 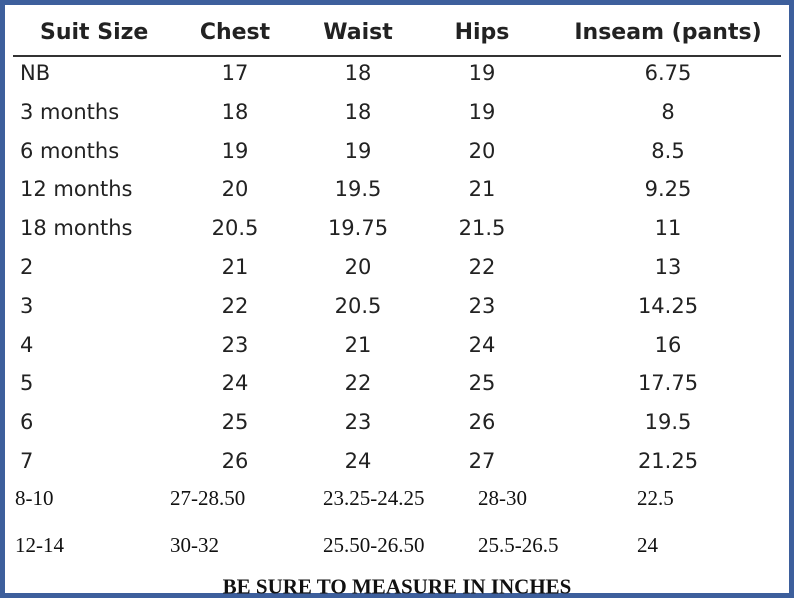 What do you see at coordinates (374, 498) in the screenshot?
I see `table-cell: 23.25-24.25` at bounding box center [374, 498].